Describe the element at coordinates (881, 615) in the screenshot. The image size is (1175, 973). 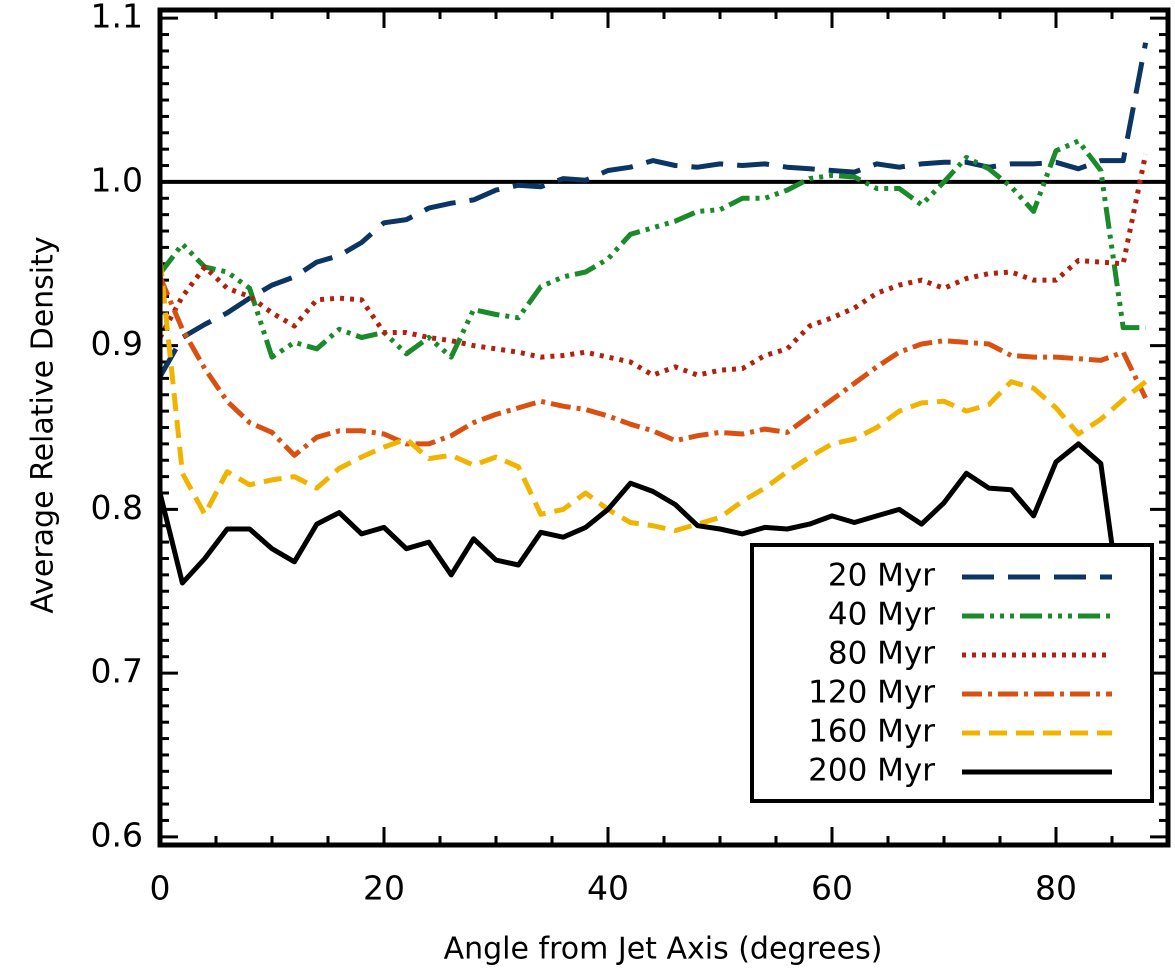
I see `legend-label: 40 Myr` at that location.